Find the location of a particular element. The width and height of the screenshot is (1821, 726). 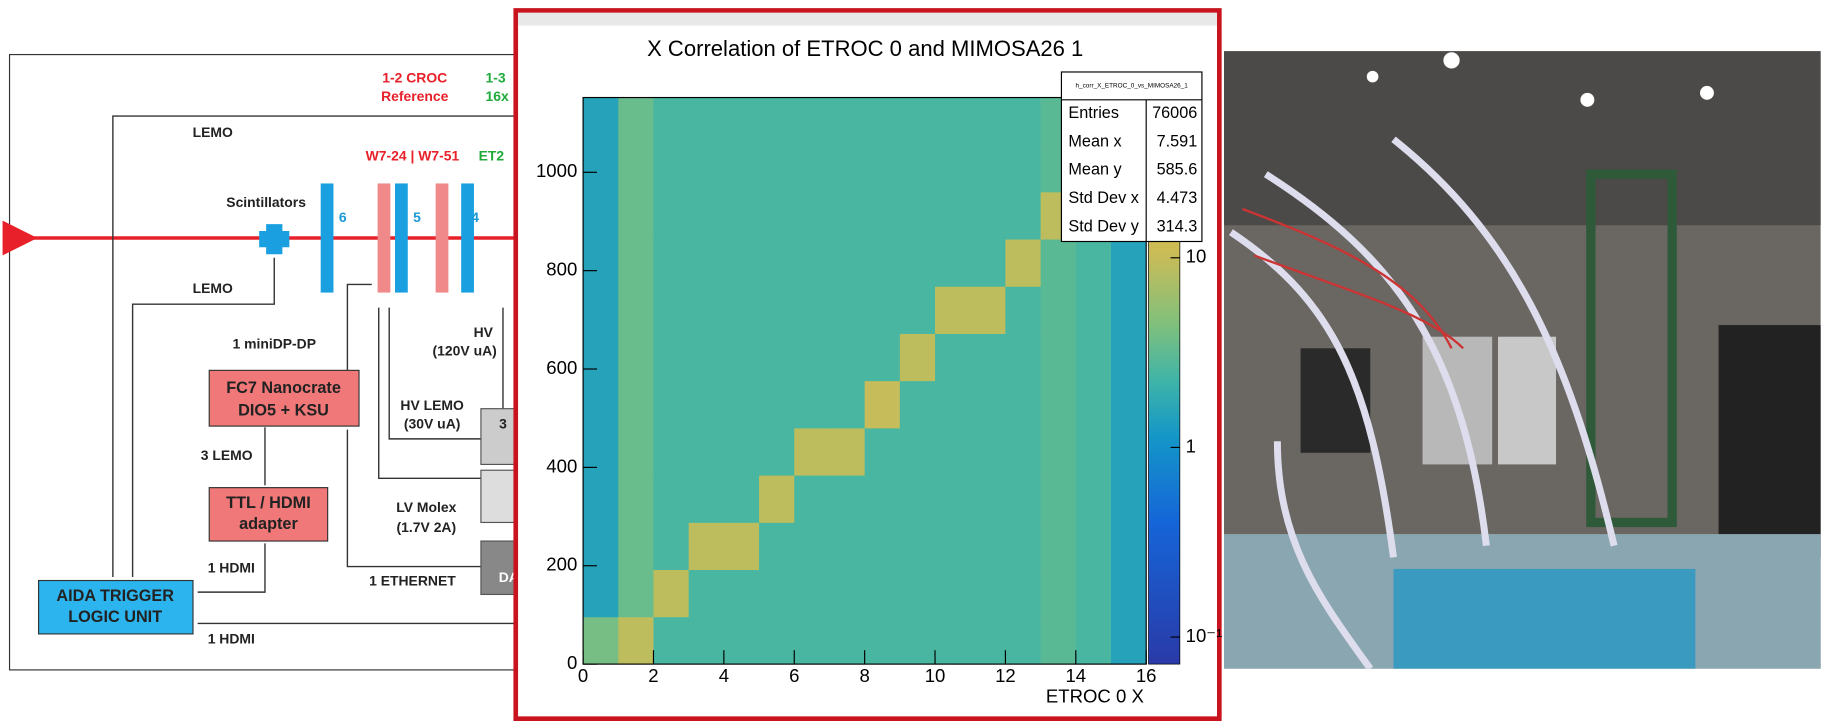

label: HV is located at coordinates (484, 332).